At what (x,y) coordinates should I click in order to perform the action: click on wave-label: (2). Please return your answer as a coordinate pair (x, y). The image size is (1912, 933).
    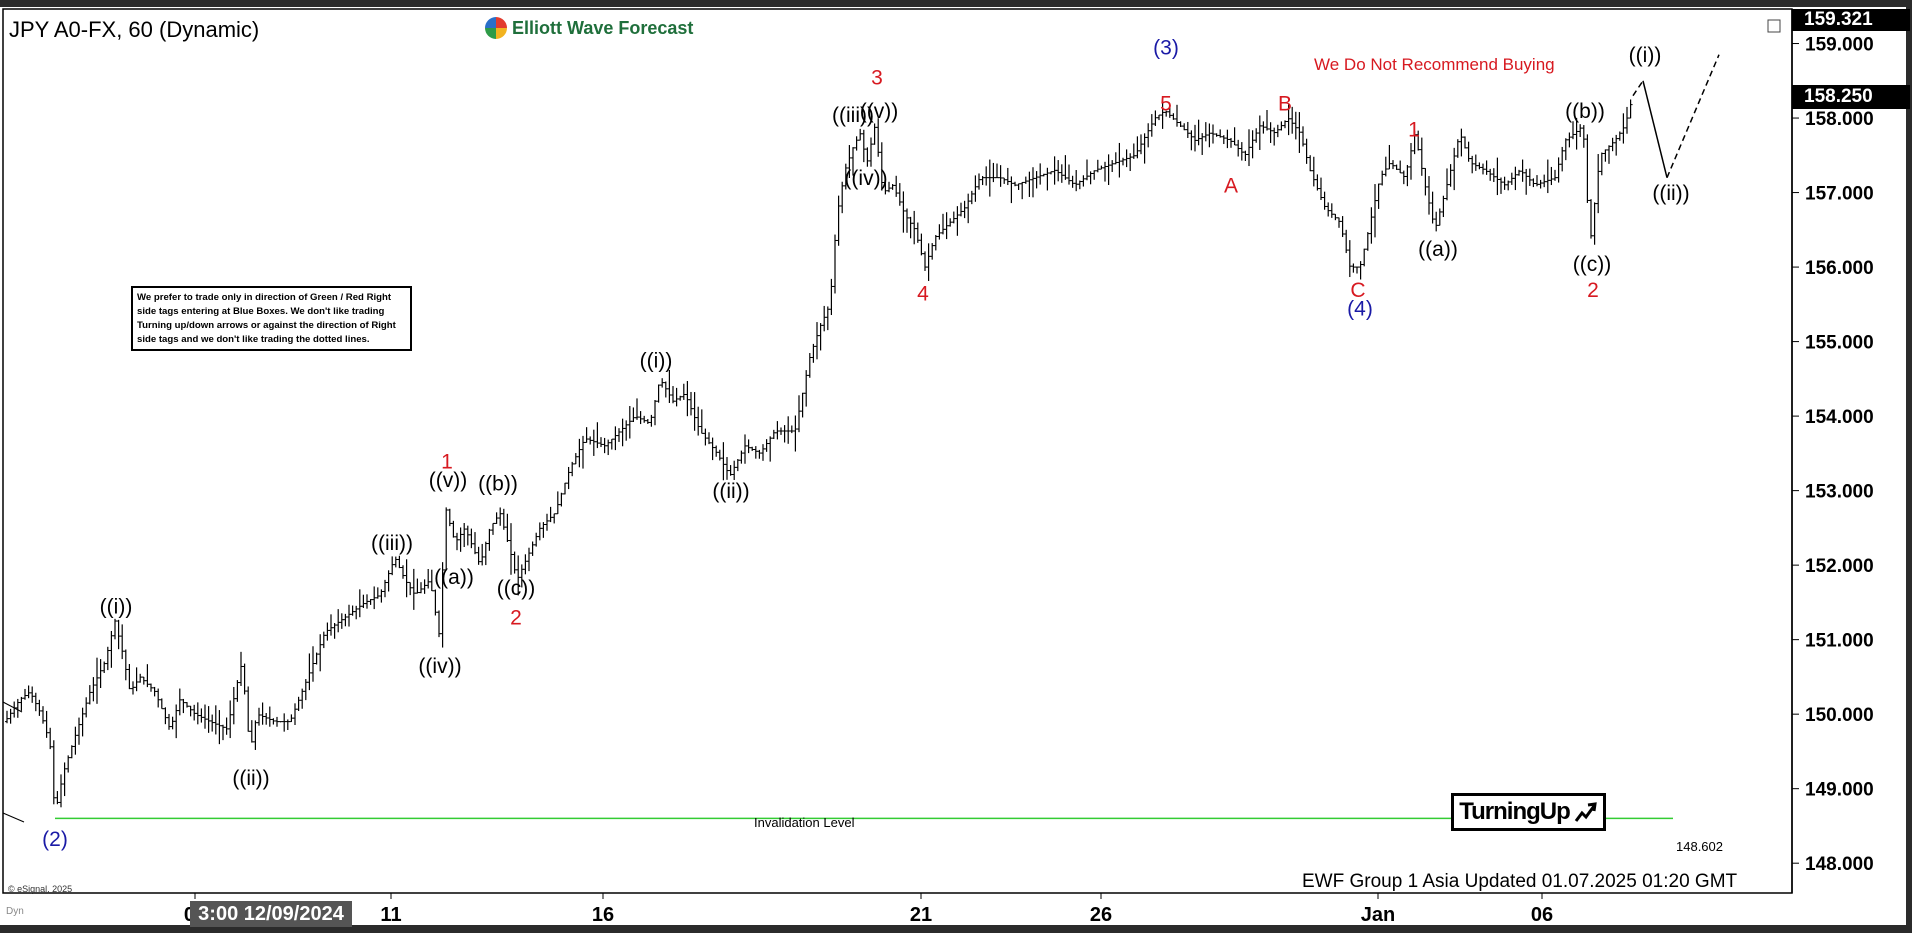
    Looking at the image, I should click on (55, 839).